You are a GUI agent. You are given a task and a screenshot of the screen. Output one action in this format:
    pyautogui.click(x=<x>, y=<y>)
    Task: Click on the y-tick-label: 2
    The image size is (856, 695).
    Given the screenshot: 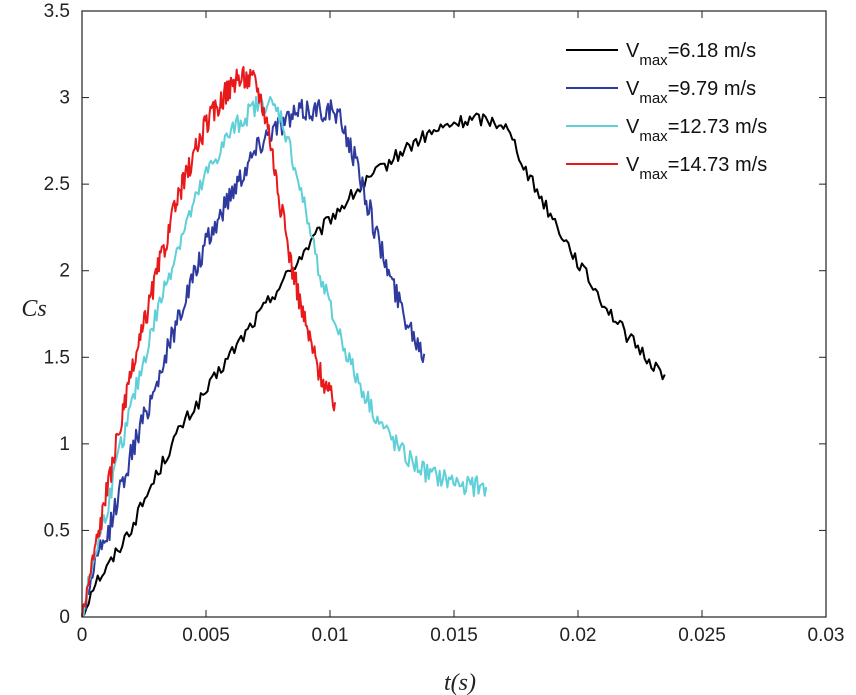 What is the action you would take?
    pyautogui.click(x=64, y=271)
    